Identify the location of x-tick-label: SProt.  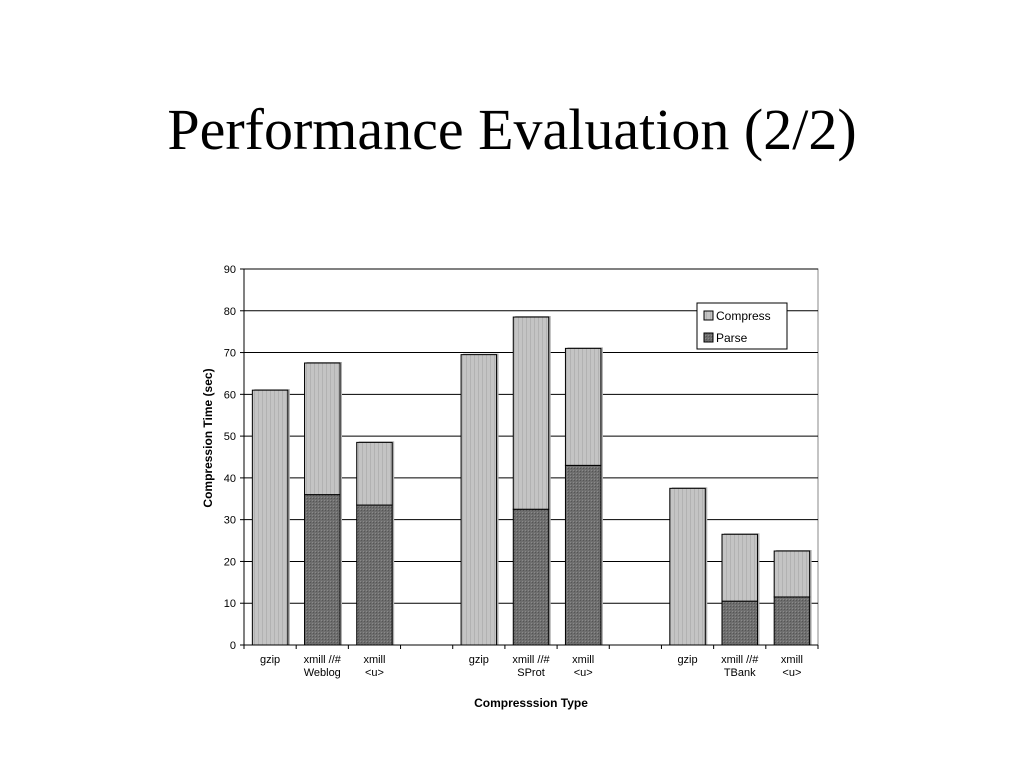
(531, 673).